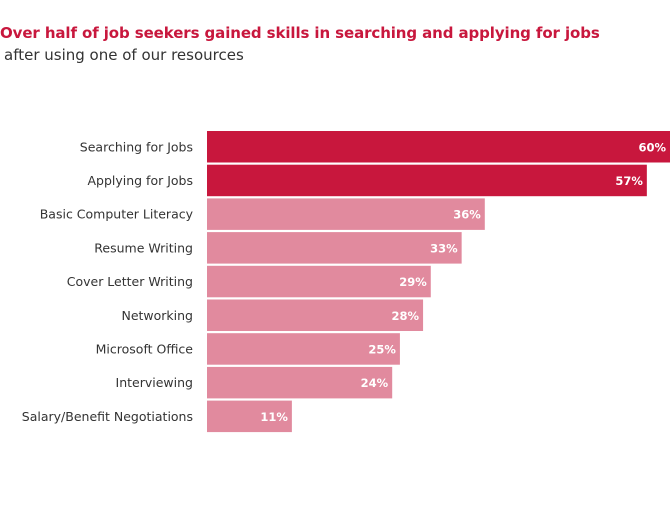  What do you see at coordinates (136, 146) in the screenshot?
I see `category-label: Searching for Jobs` at bounding box center [136, 146].